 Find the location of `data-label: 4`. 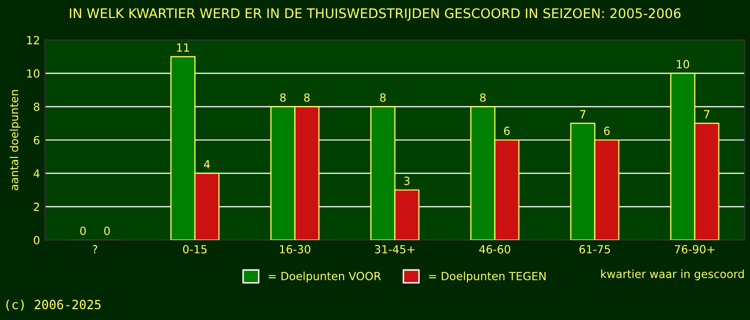

data-label: 4 is located at coordinates (207, 164).